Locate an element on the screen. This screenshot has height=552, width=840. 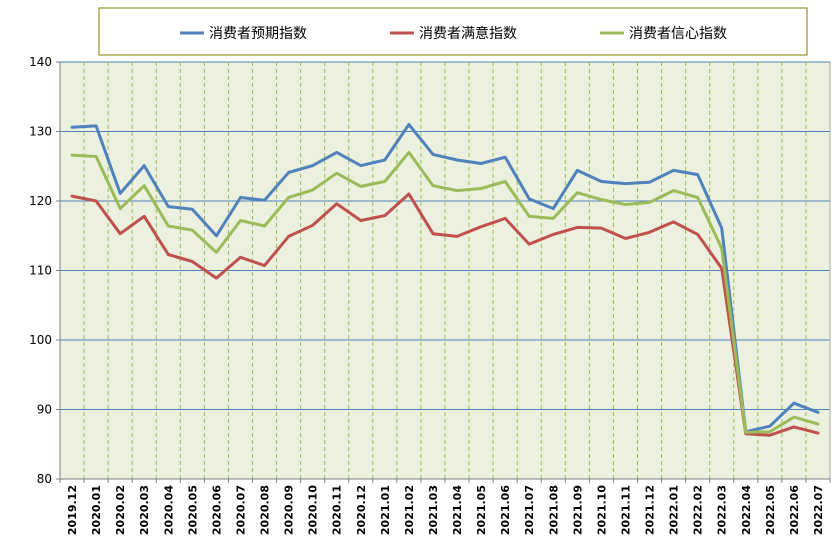
x-tick-label: 2021.09 is located at coordinates (577, 510).